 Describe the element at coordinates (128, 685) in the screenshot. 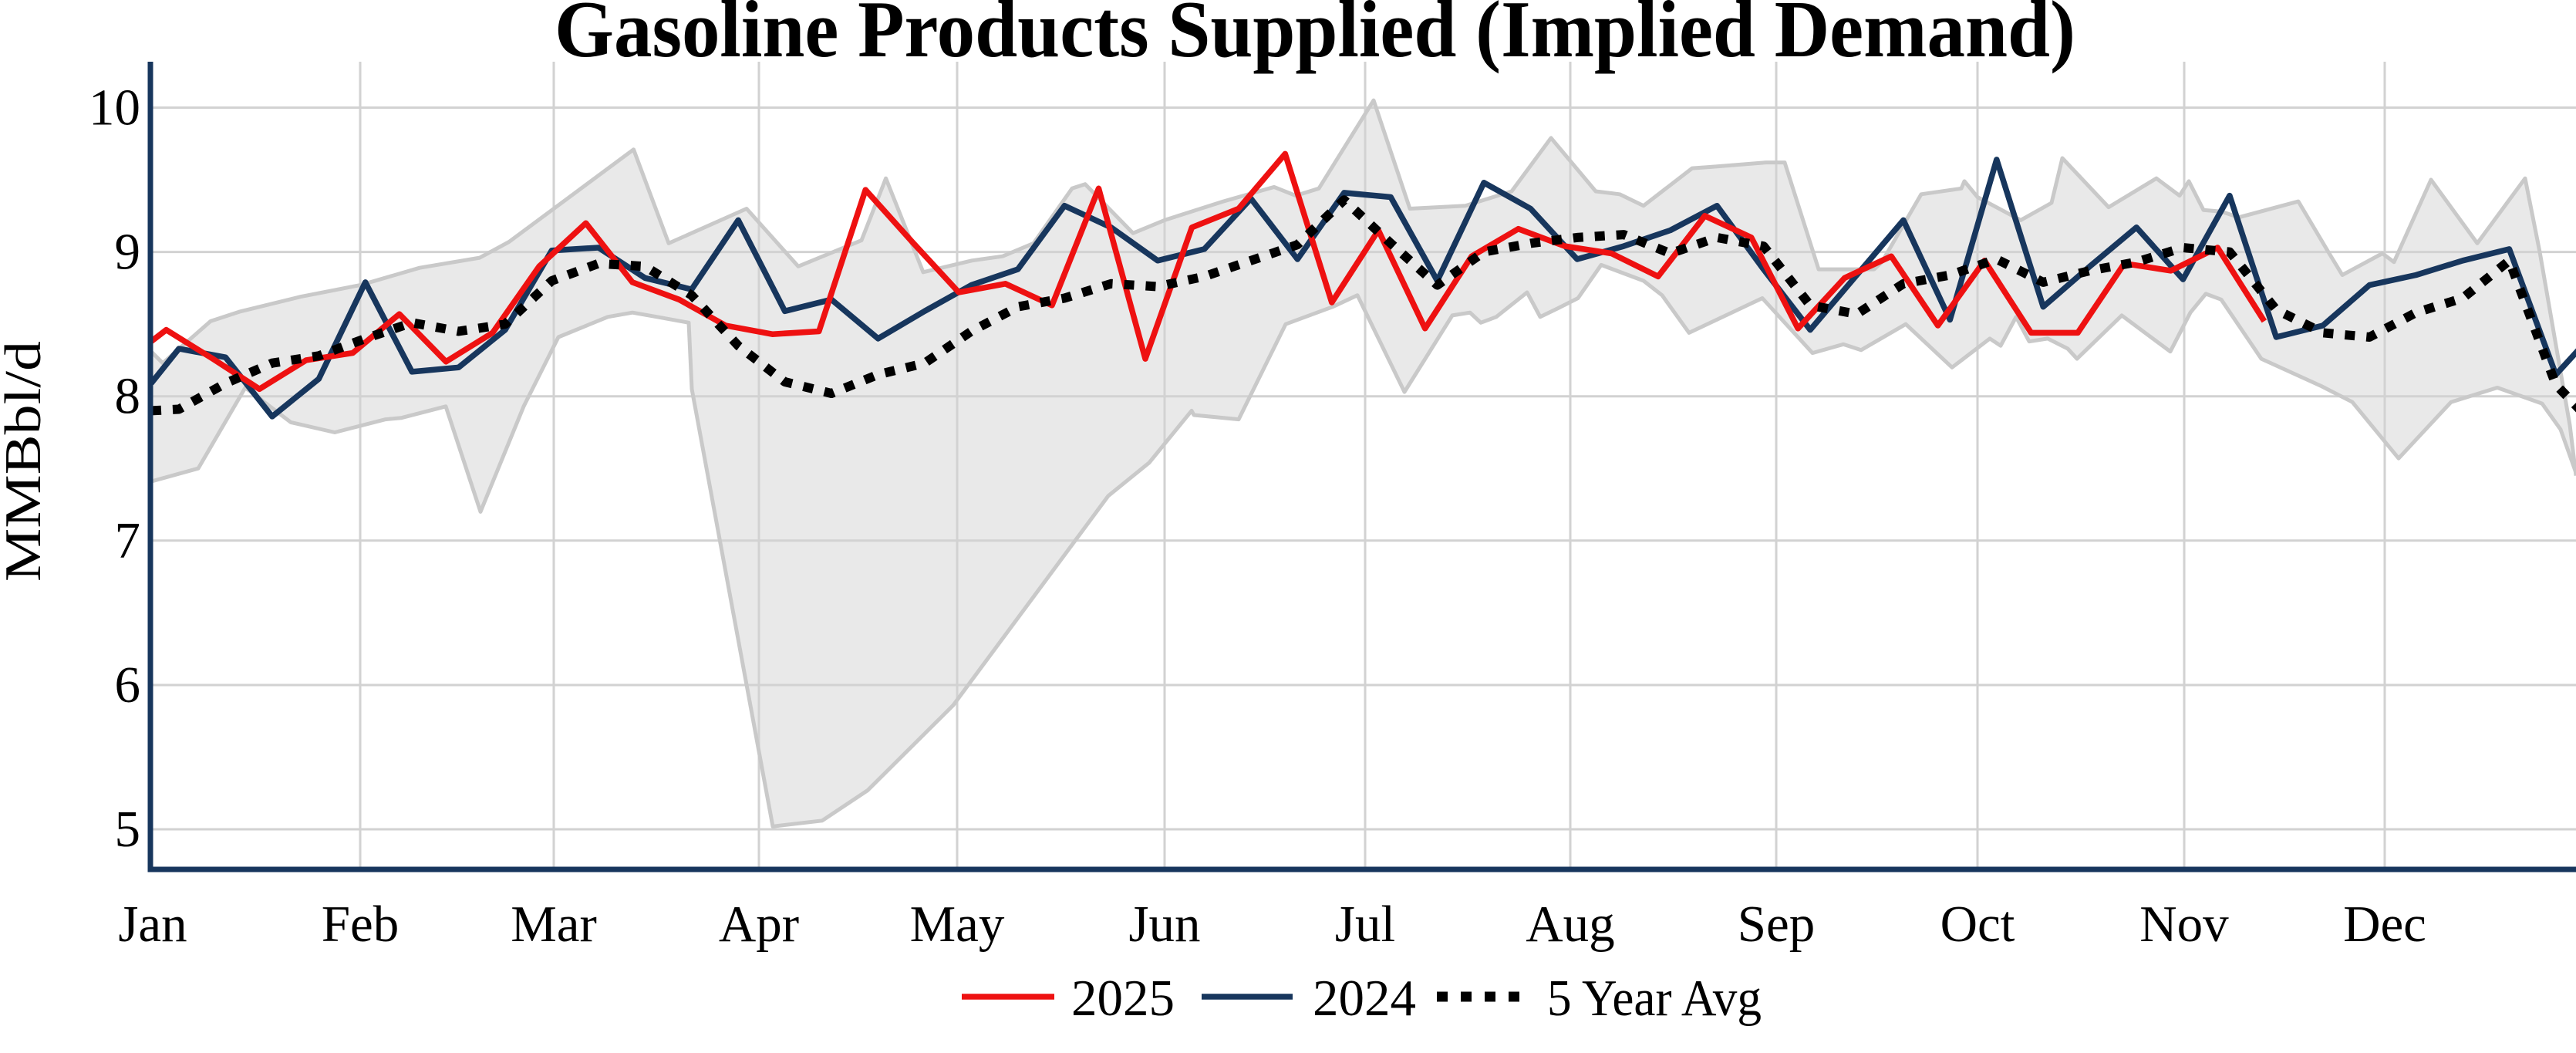

I see `svg-text: 6` at that location.